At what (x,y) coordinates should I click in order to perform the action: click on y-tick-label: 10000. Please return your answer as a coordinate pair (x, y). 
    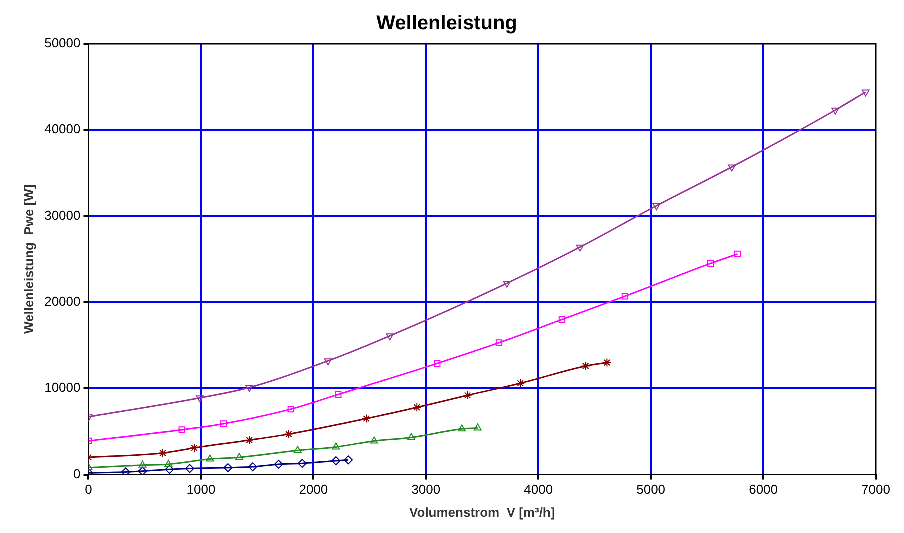
    Looking at the image, I should click on (62, 388).